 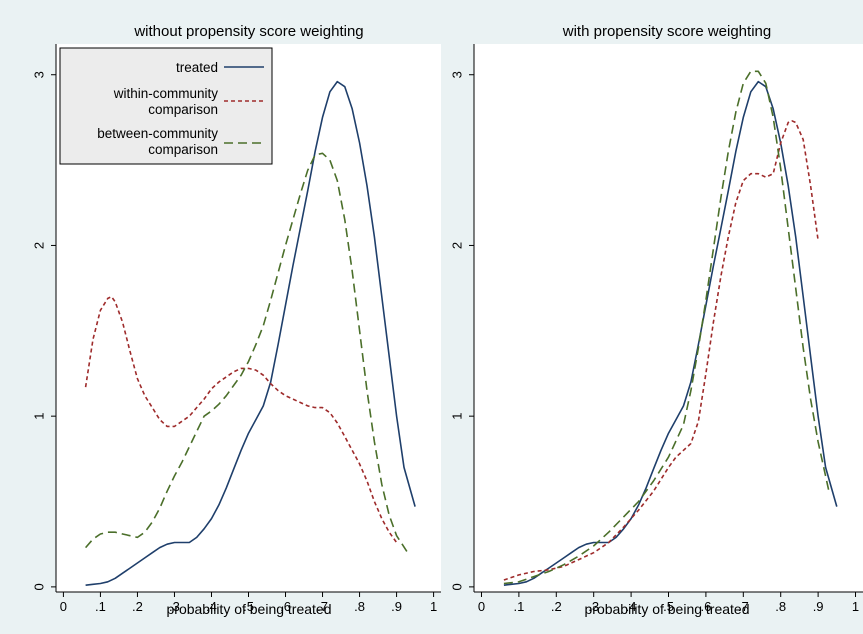 I want to click on panel-title: without propensity score weighting, so click(x=248, y=31).